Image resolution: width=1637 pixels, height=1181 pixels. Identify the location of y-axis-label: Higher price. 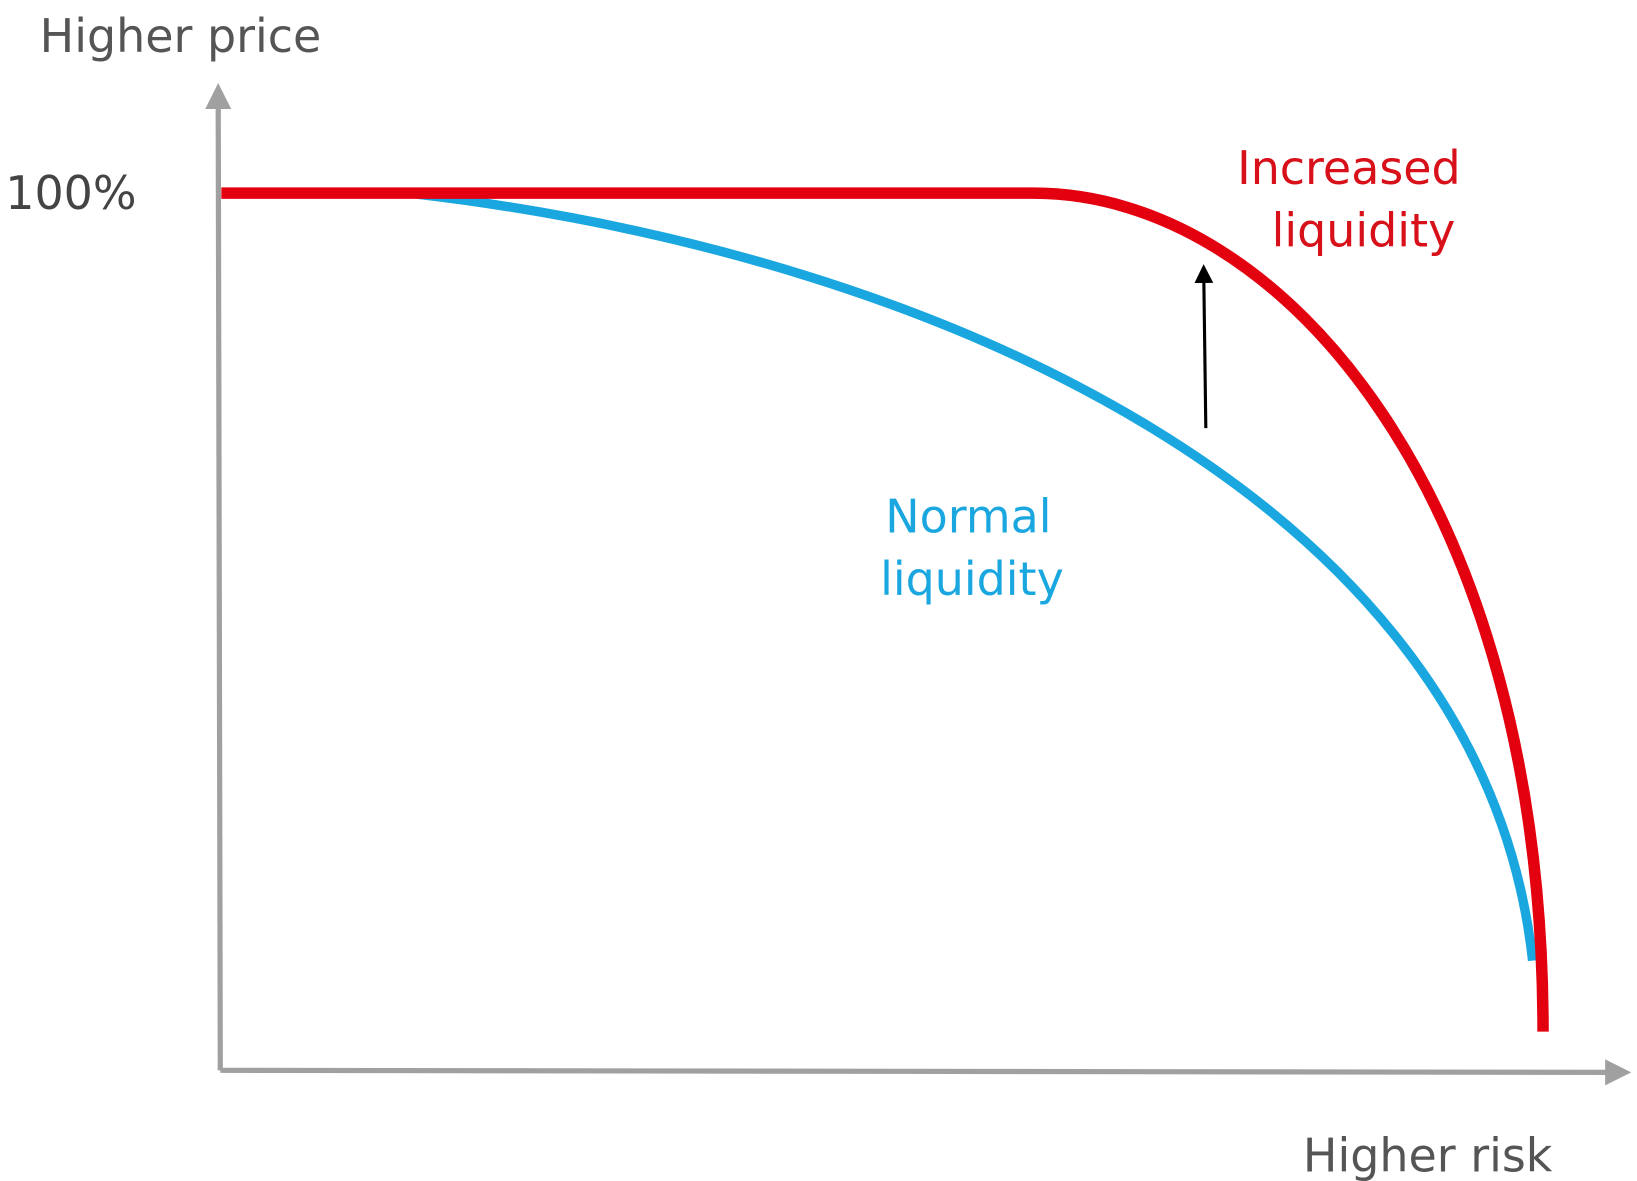
(181, 36).